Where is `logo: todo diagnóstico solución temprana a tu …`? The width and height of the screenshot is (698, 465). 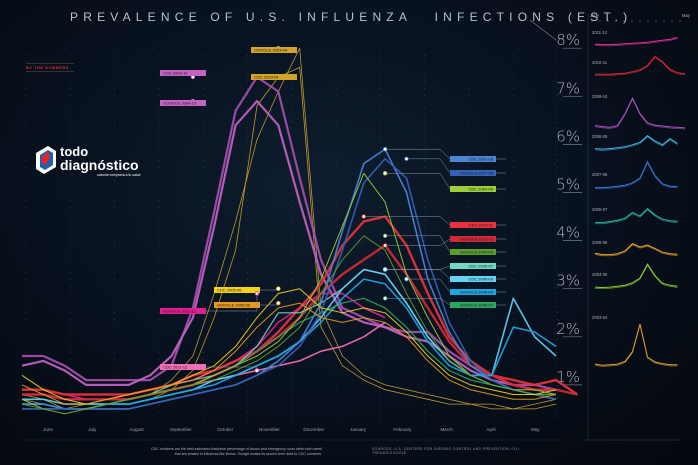
logo: todo diagnóstico solución temprana a tu … is located at coordinates (104, 165).